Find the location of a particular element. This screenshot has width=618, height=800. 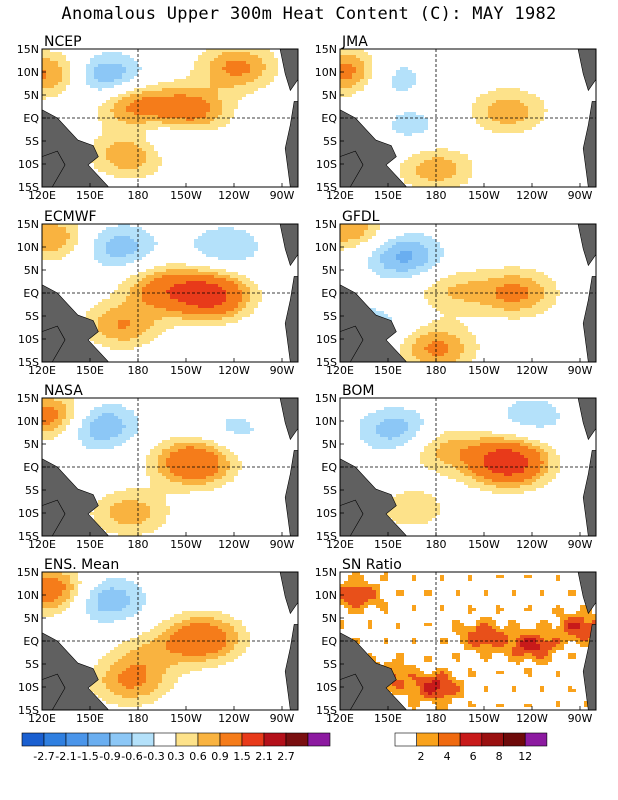

colorbar-label: 0.9 is located at coordinates (220, 756).